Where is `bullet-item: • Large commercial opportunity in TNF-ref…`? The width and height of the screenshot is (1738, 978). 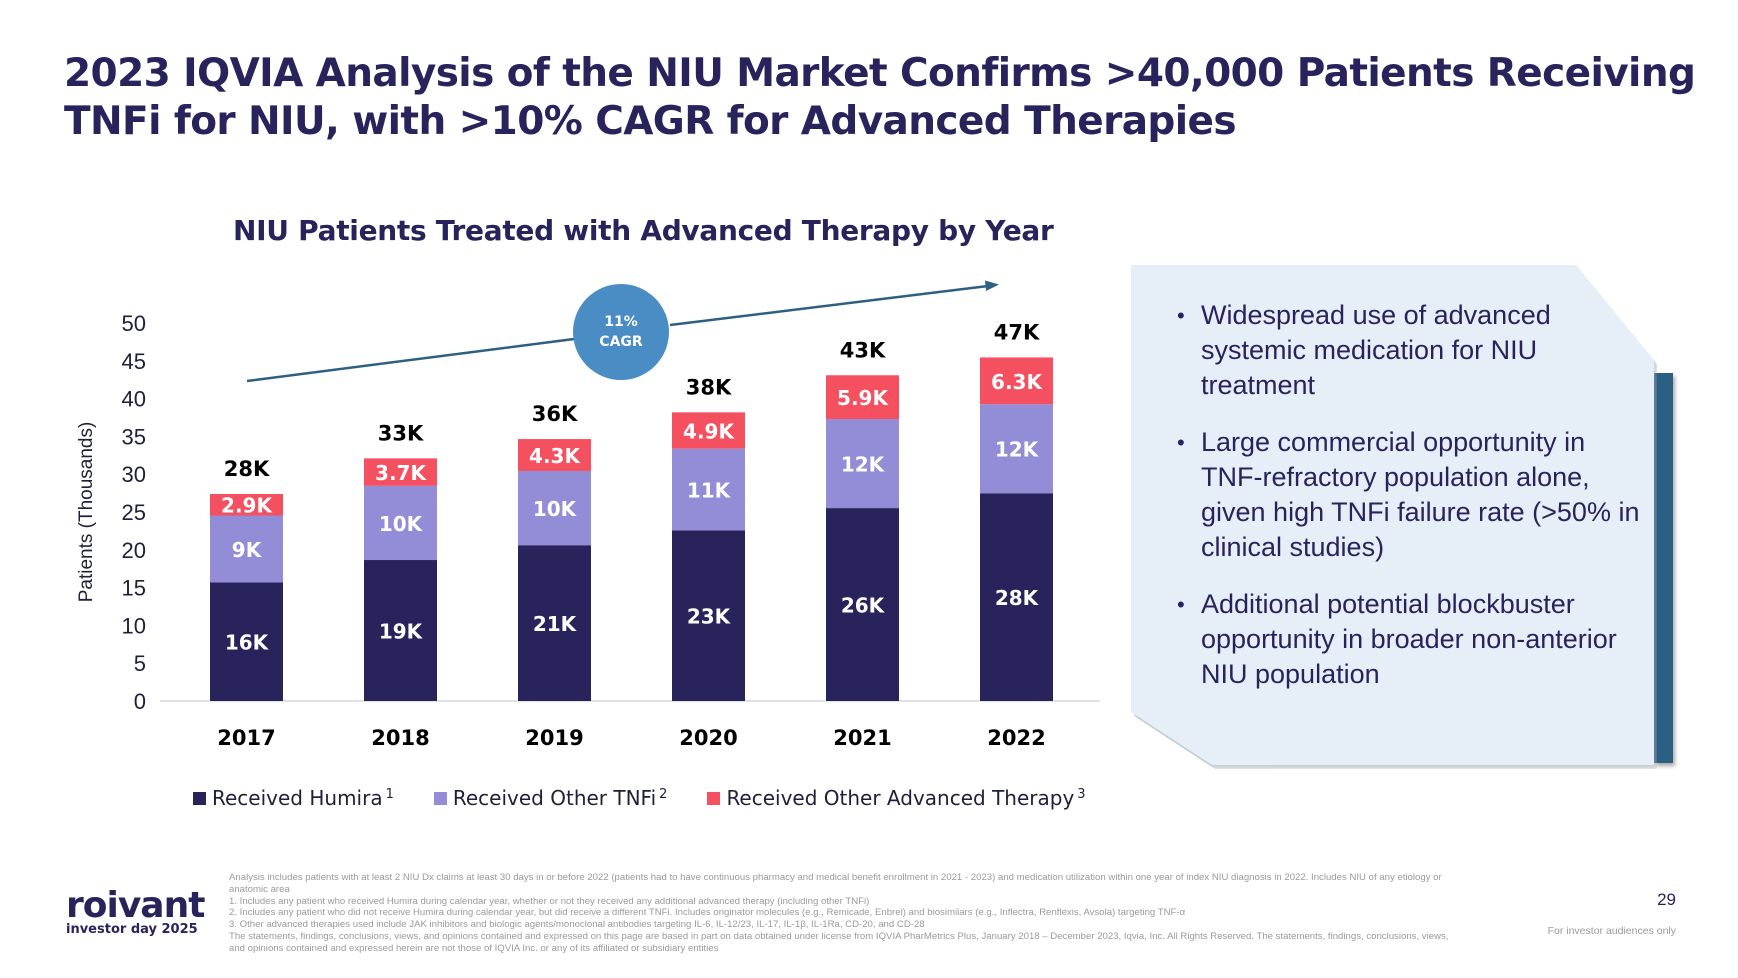
bullet-item: • Large commercial opportunity in TNF-ref… is located at coordinates (1412, 495).